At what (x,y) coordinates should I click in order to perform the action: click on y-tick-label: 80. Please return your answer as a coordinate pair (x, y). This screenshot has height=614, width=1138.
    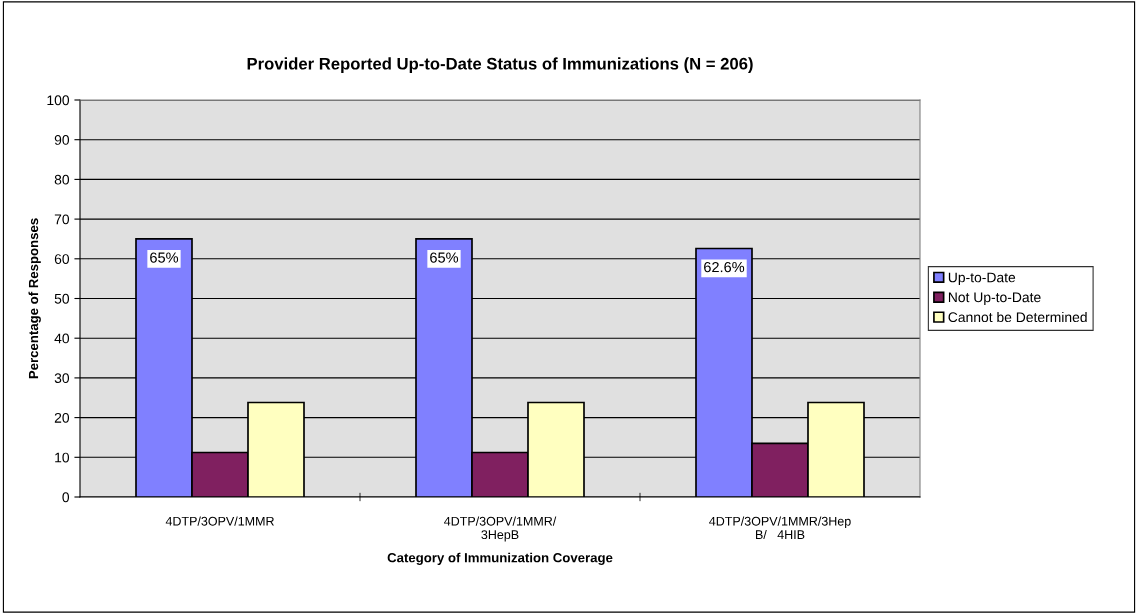
    Looking at the image, I should click on (62, 179).